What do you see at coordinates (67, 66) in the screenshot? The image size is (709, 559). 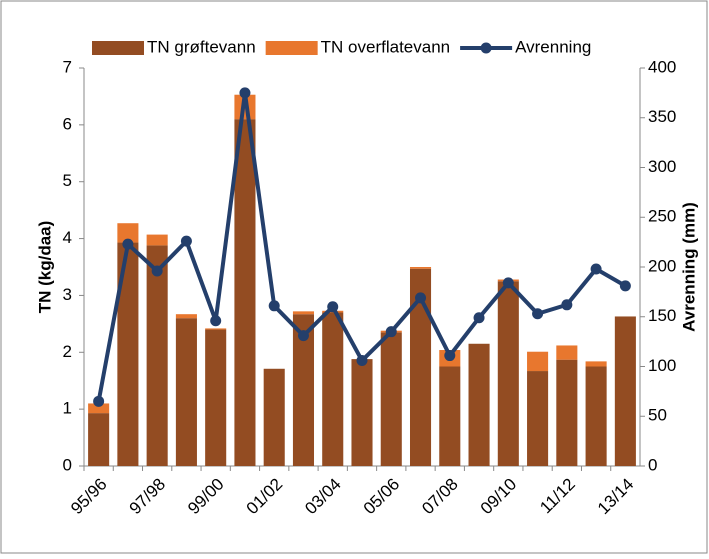 I see `y-tick-label: 7` at bounding box center [67, 66].